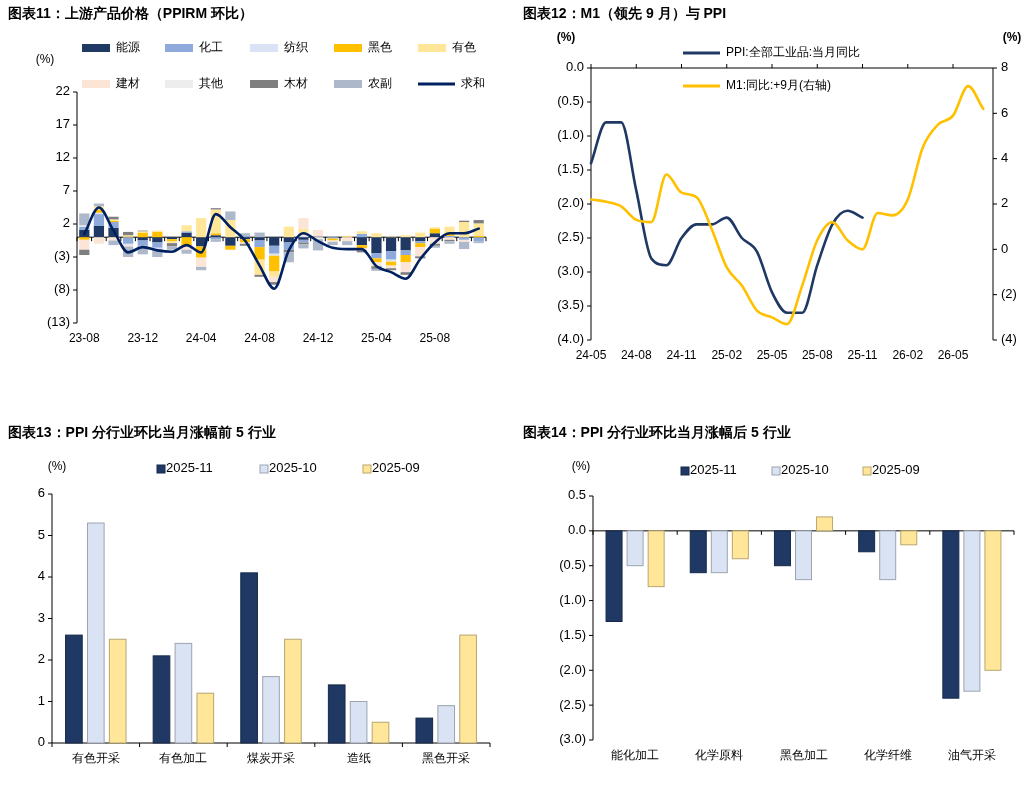 This screenshot has width=1030, height=810. What do you see at coordinates (719, 755) in the screenshot?
I see `x-tick-label: 化学原料` at bounding box center [719, 755].